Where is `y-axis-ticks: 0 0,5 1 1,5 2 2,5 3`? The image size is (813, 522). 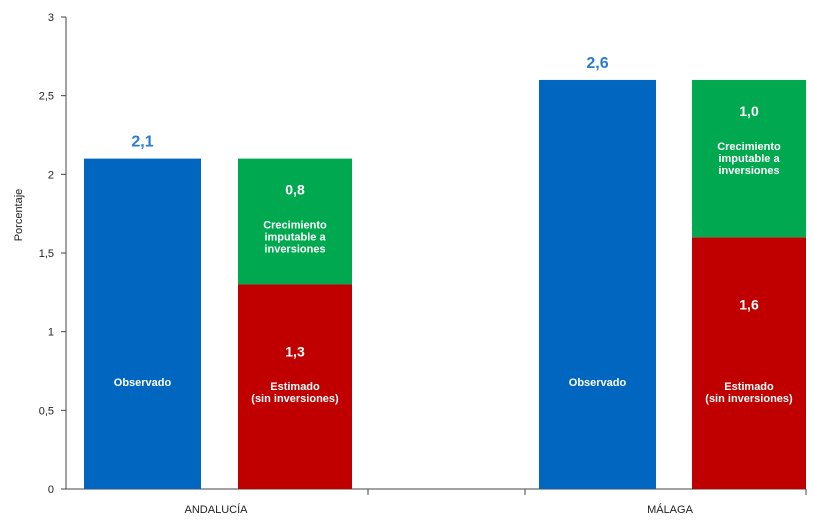
y-axis-ticks: 0 0,5 1 1,5 2 2,5 3 is located at coordinates (52, 254).